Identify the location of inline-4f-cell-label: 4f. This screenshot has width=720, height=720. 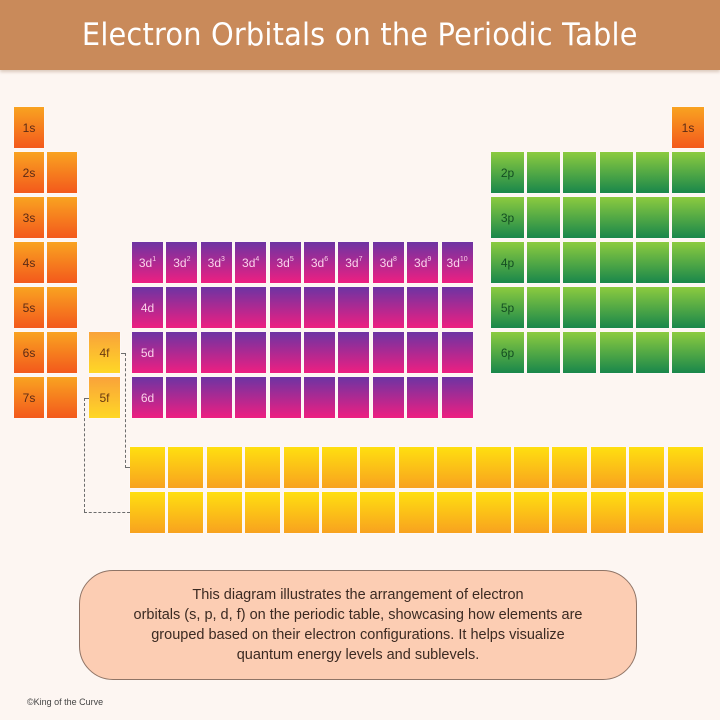
(104, 352).